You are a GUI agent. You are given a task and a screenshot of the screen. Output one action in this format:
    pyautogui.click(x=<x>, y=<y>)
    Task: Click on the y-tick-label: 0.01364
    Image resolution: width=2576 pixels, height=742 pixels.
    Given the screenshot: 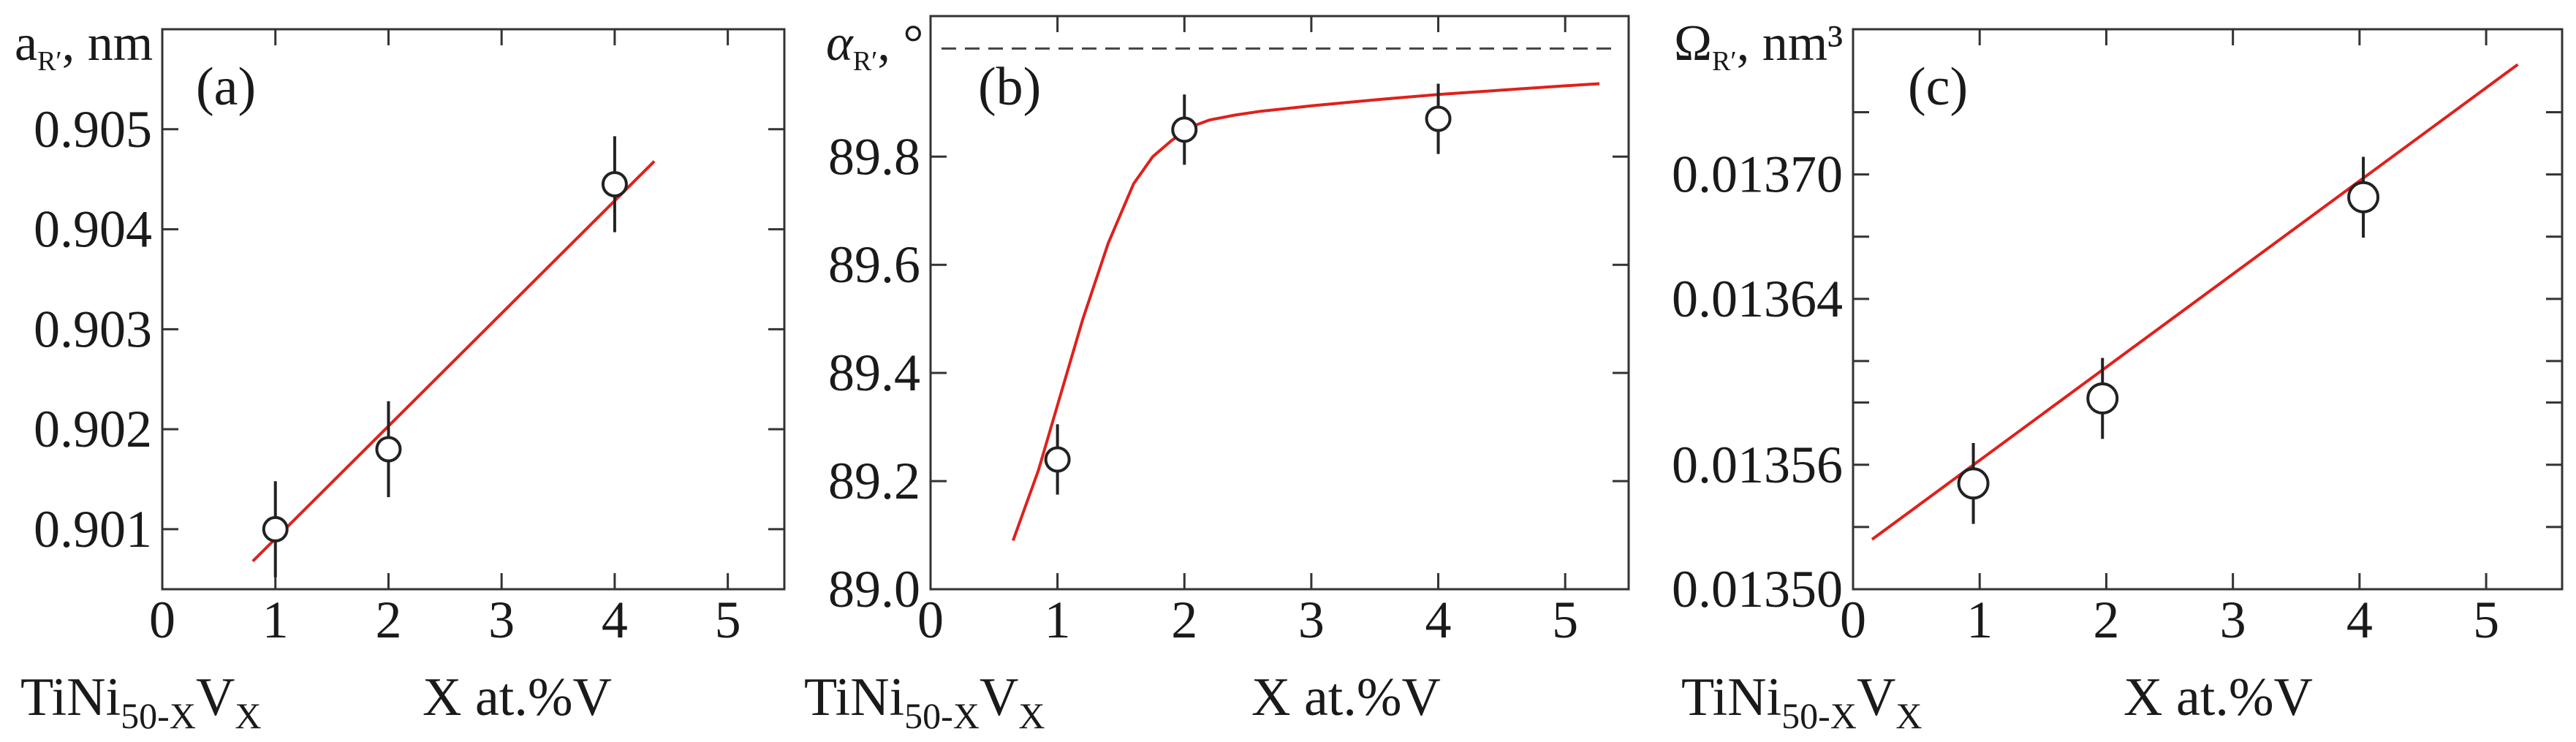 What is the action you would take?
    pyautogui.click(x=1757, y=299)
    